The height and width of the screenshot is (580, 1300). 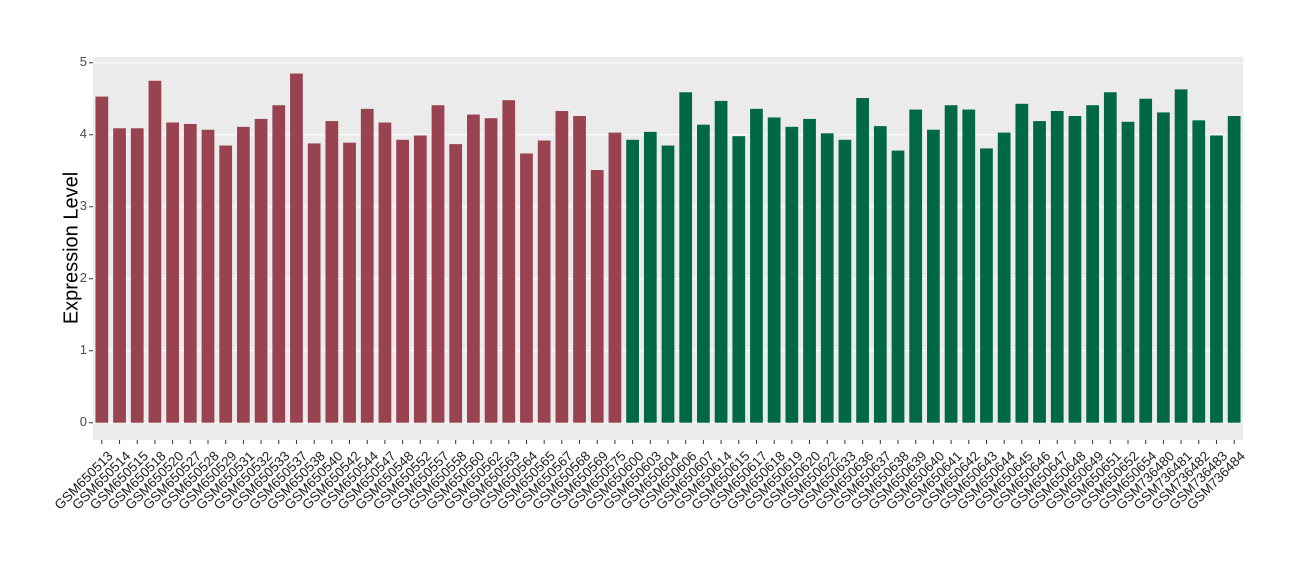 What do you see at coordinates (83, 421) in the screenshot?
I see `y-tick-label: 0` at bounding box center [83, 421].